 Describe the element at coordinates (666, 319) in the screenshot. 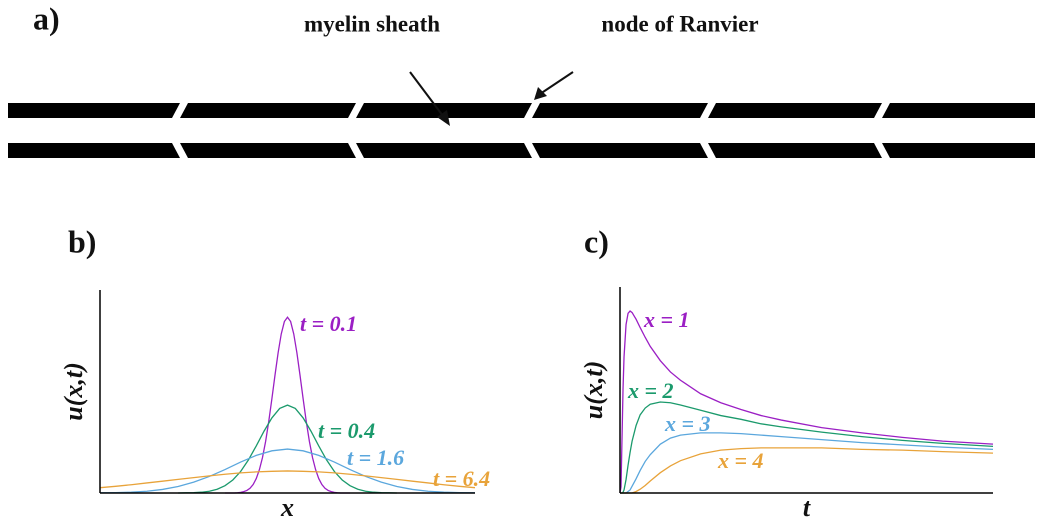

I see `series-label: x = 1` at that location.